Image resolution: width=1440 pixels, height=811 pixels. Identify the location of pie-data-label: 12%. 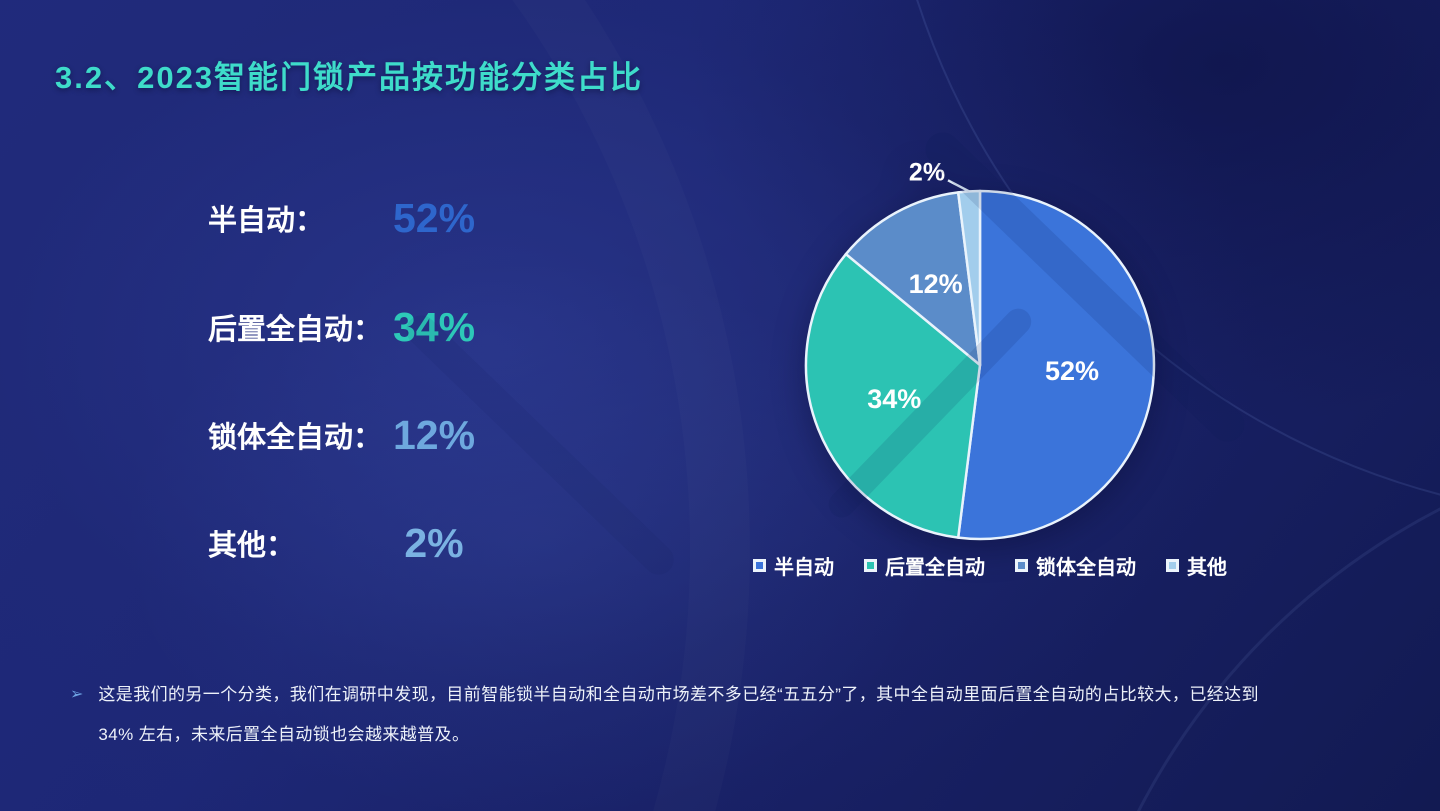
(936, 284).